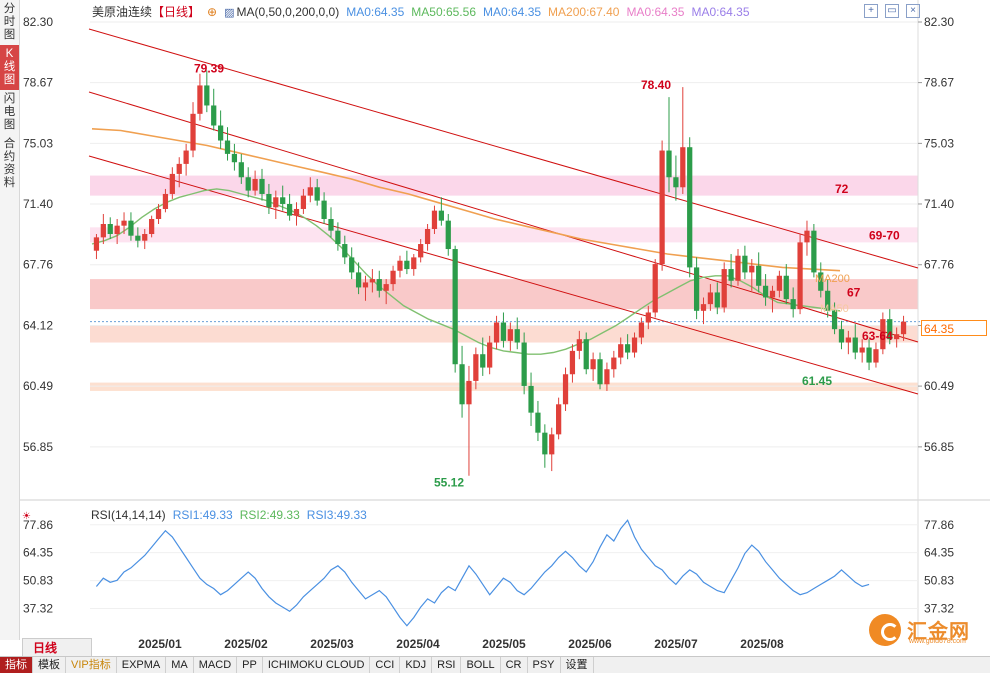  I want to click on toolbar-item-10: RSI, so click(447, 665).